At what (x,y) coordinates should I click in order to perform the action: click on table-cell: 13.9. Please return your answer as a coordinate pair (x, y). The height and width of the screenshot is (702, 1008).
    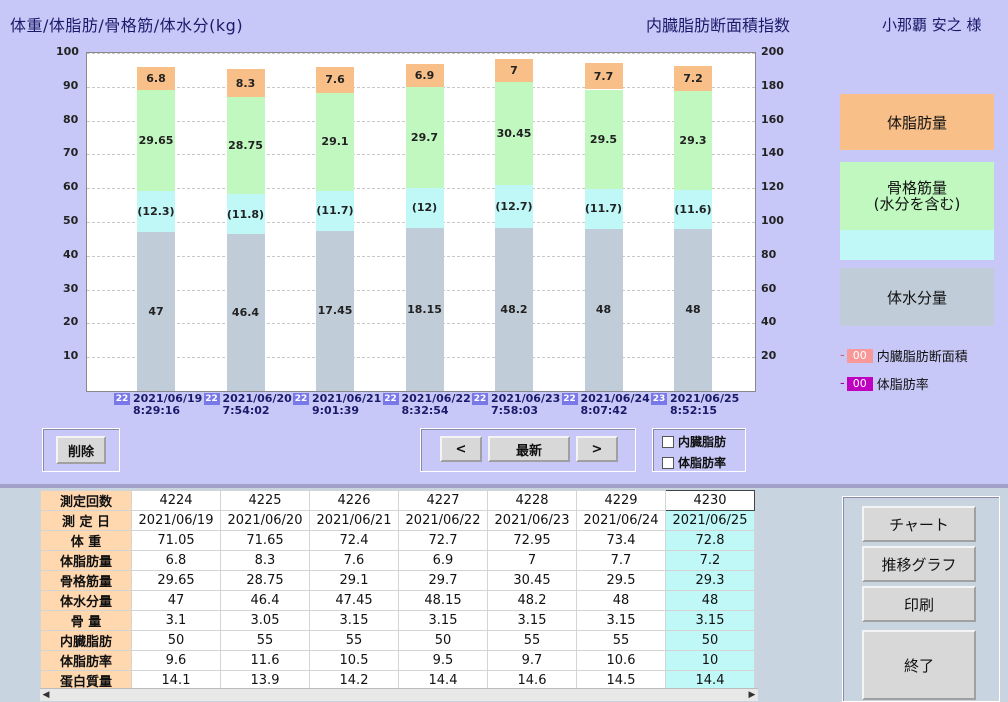
    Looking at the image, I should click on (265, 680).